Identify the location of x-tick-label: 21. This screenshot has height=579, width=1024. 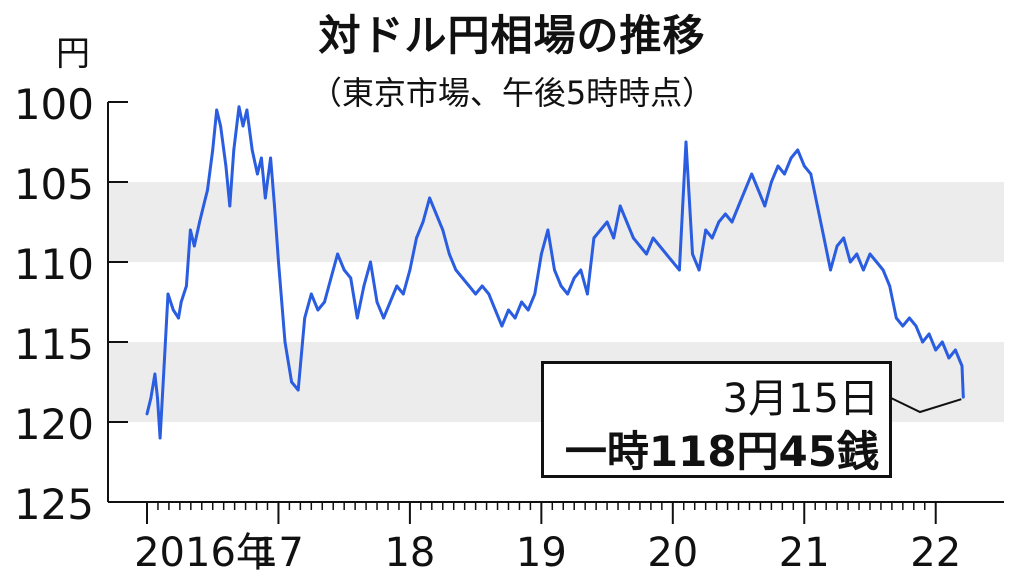
(804, 553).